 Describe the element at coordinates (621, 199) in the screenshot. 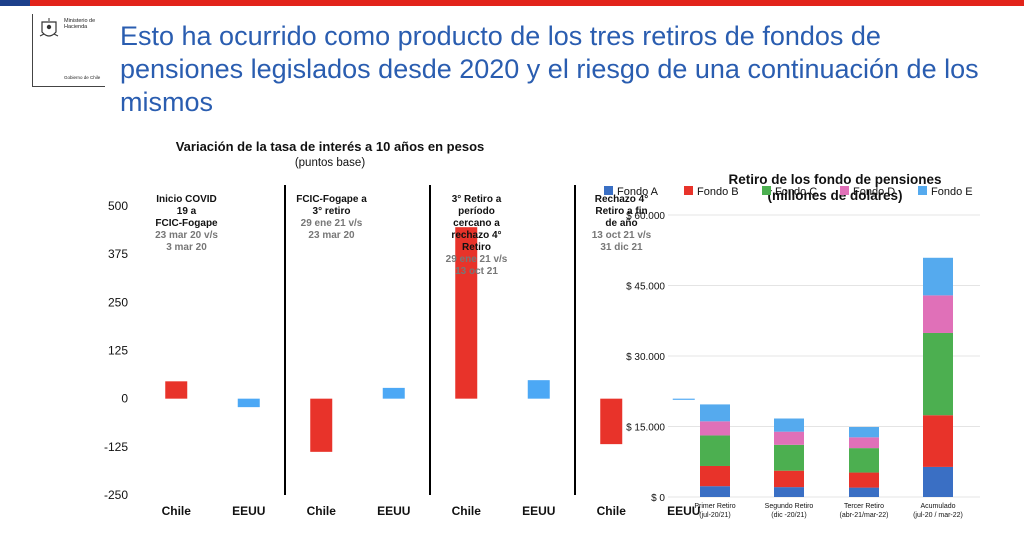

I see `period-title: Rechazo 4°` at that location.